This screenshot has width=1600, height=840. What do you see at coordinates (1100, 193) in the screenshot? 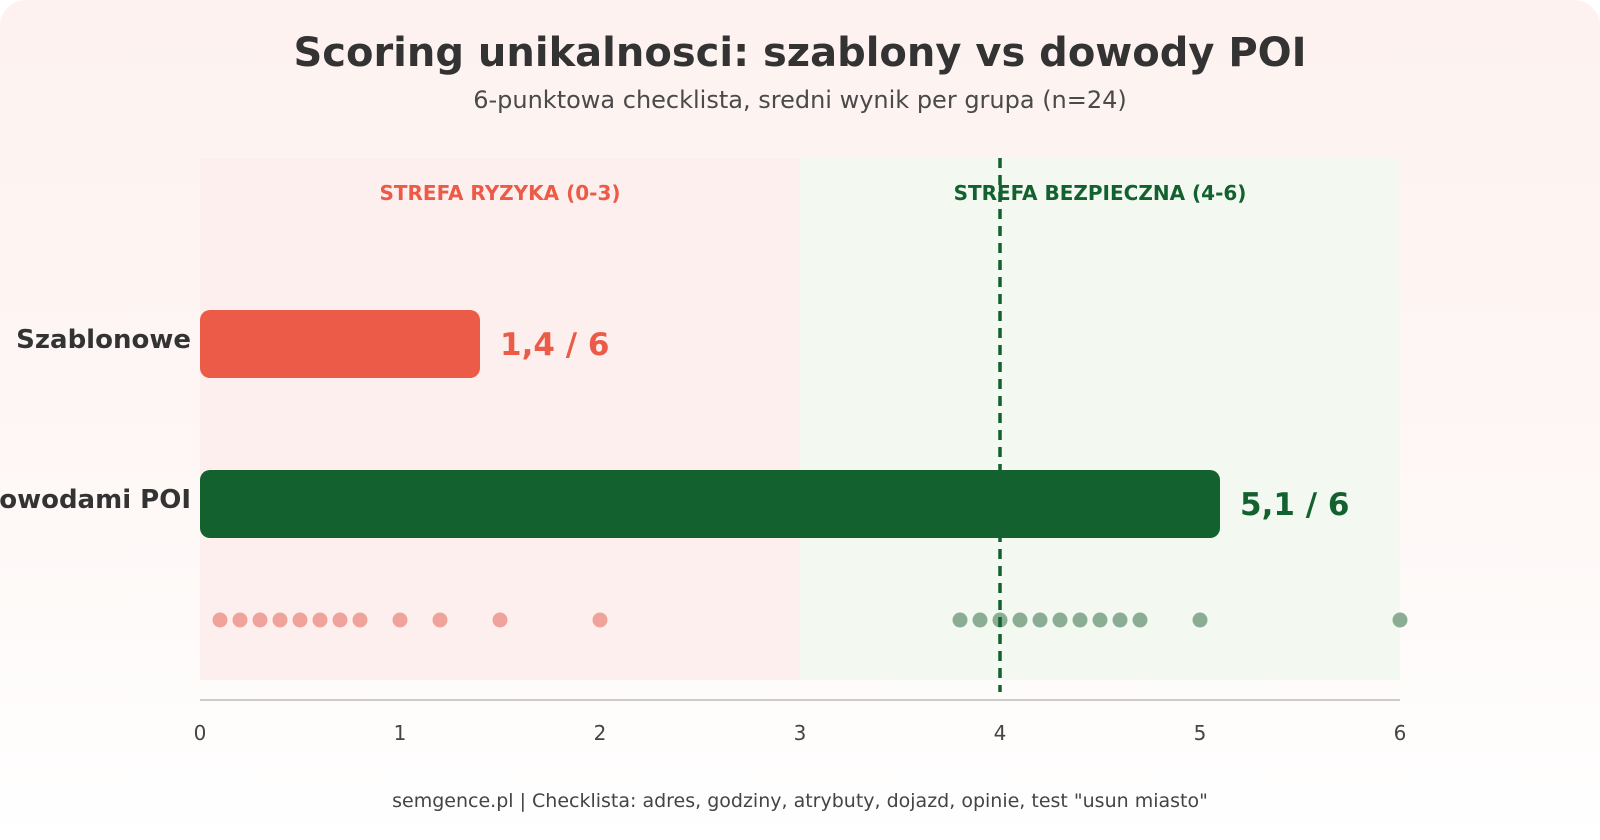
I see `safe-zone-label: STREFA BEZPIECZNA (4-6)` at bounding box center [1100, 193].